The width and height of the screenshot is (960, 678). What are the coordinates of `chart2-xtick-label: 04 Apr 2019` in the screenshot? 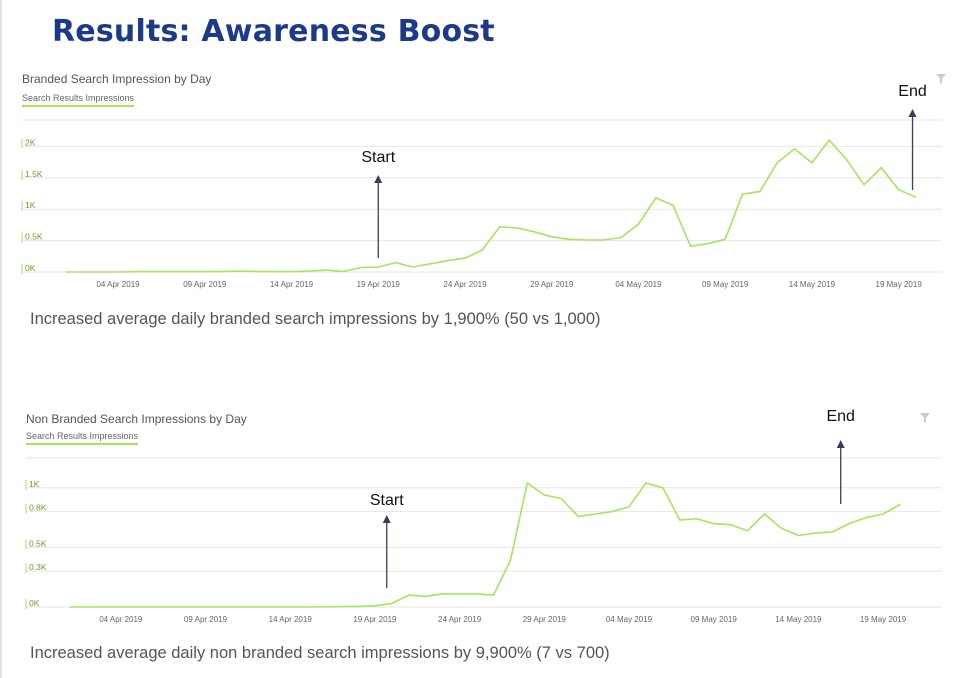 It's located at (121, 619).